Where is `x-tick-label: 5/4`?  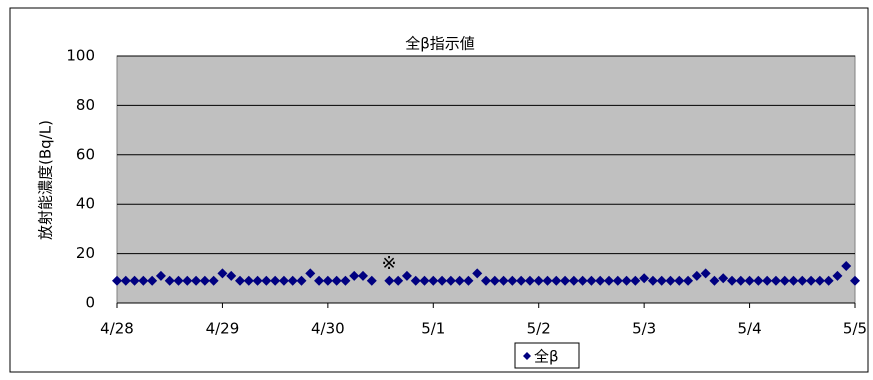 x-tick-label: 5/4 is located at coordinates (750, 329).